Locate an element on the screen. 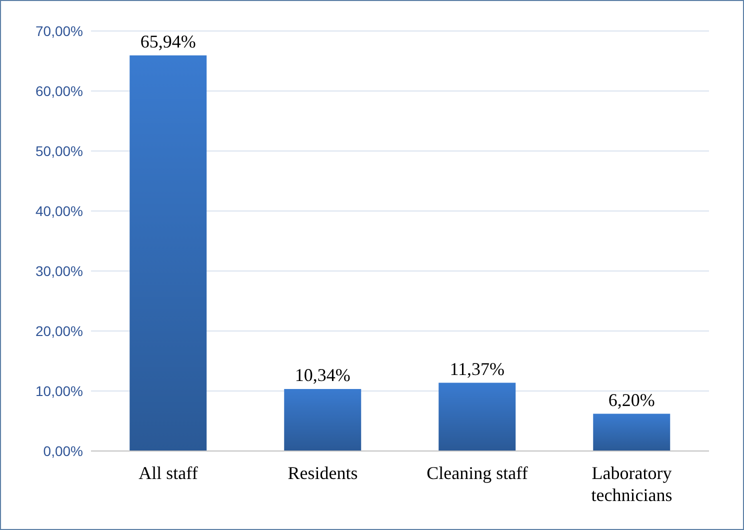 The image size is (744, 530). data-label: 6,20% is located at coordinates (631, 400).